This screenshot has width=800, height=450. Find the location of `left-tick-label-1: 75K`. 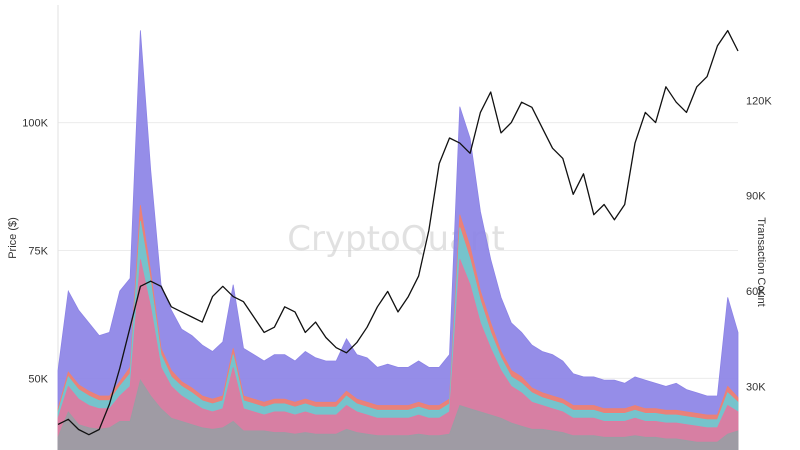

left-tick-label-1: 75K is located at coordinates (38, 252).